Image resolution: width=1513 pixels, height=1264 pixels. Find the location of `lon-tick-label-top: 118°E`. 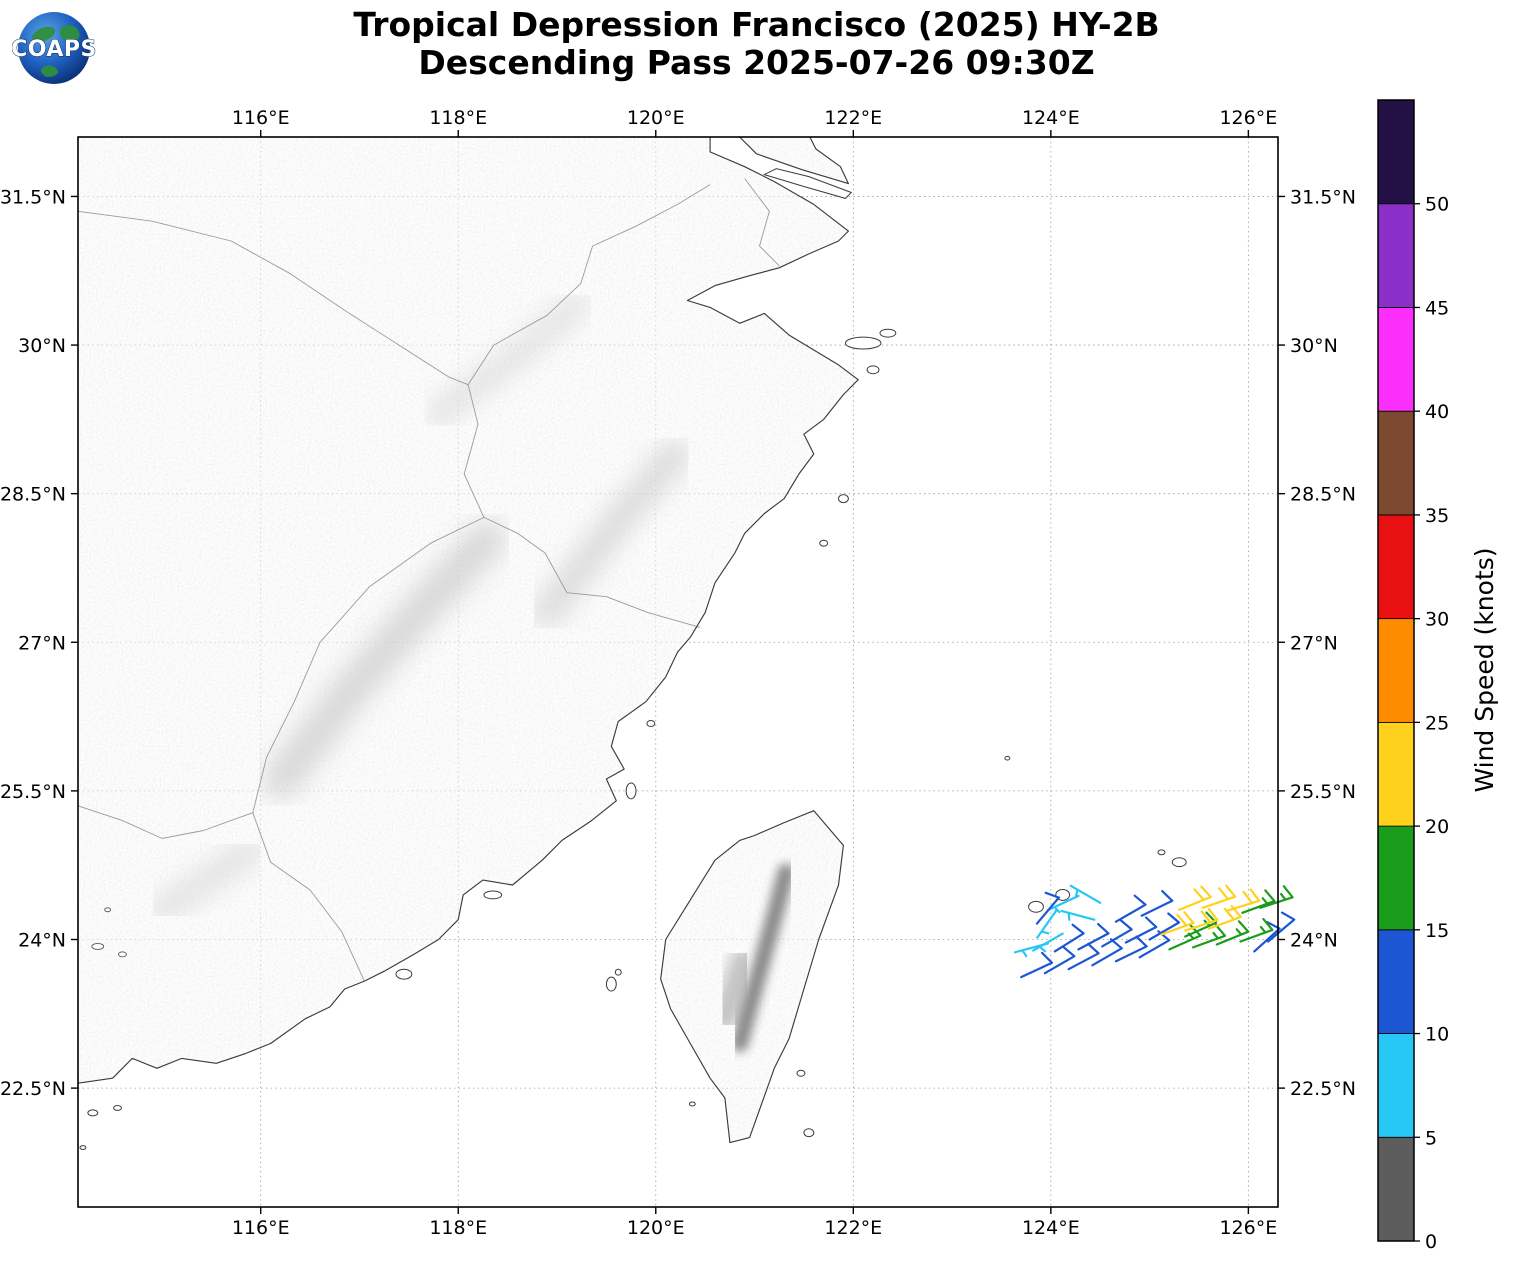

lon-tick-label-top: 118°E is located at coordinates (458, 118).